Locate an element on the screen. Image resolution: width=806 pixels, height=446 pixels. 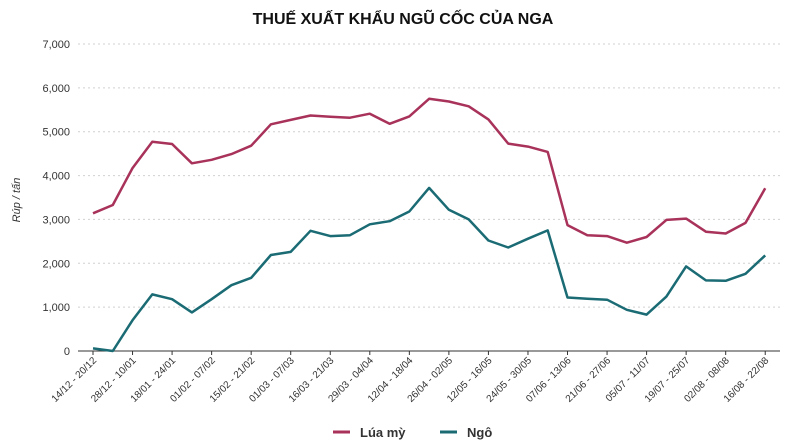
legend-label-lua-my: Lúa mỳ is located at coordinates (383, 432).